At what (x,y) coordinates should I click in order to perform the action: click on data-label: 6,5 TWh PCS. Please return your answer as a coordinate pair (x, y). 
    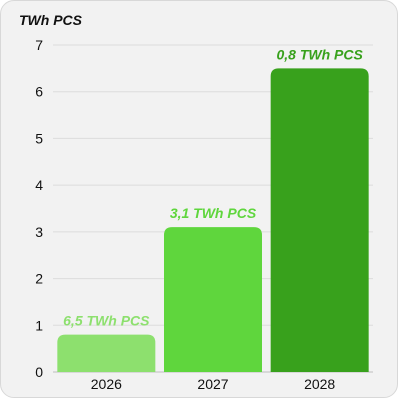
    Looking at the image, I should click on (106, 321).